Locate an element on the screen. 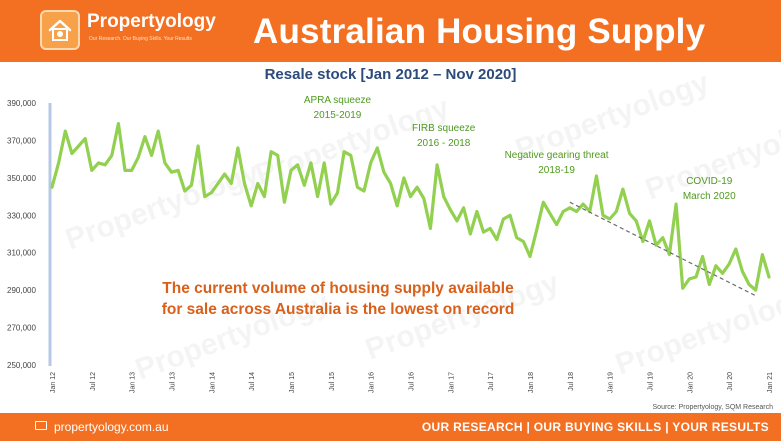 This screenshot has width=781, height=441. brand-name: Propertyology is located at coordinates (151, 21).